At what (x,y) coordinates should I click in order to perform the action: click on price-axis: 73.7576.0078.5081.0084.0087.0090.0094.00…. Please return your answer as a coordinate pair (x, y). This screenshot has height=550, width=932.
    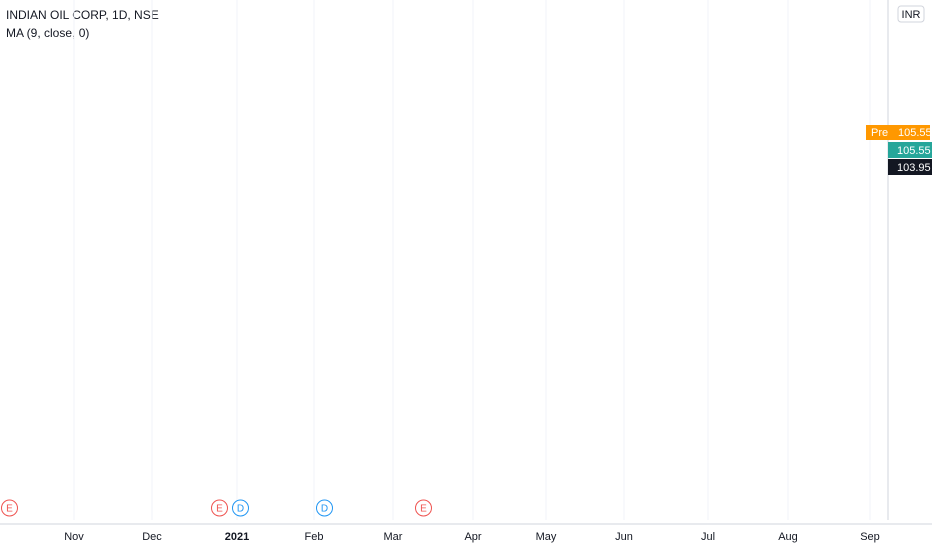
    Looking at the image, I should click on (899, 260).